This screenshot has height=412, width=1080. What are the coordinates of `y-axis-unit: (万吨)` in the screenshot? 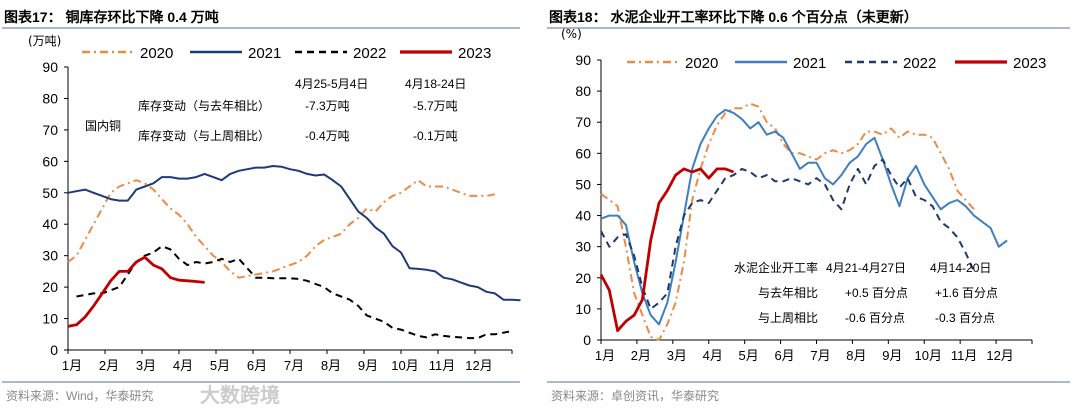 It's located at (44, 41).